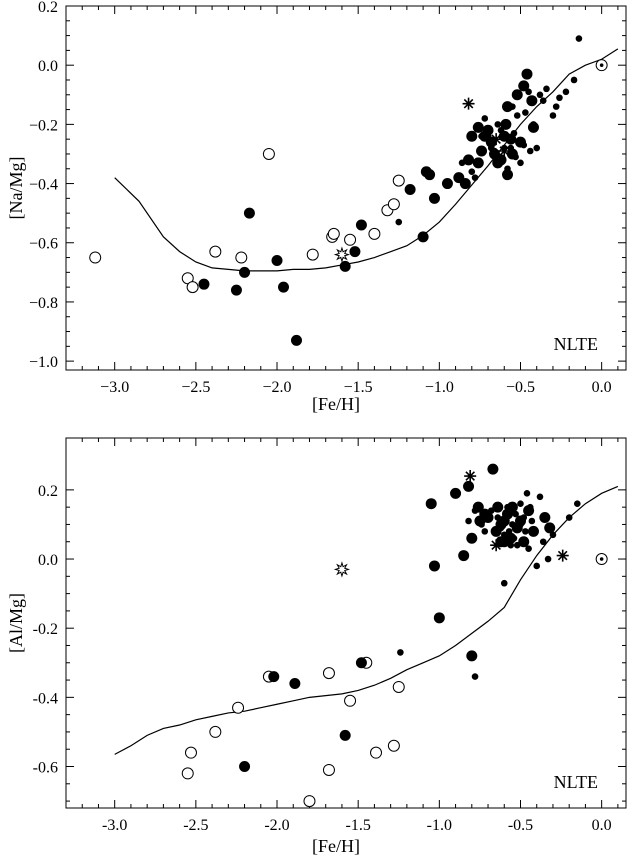 The height and width of the screenshot is (860, 636). What do you see at coordinates (520, 387) in the screenshot?
I see `x-tick-label: −0.5` at bounding box center [520, 387].